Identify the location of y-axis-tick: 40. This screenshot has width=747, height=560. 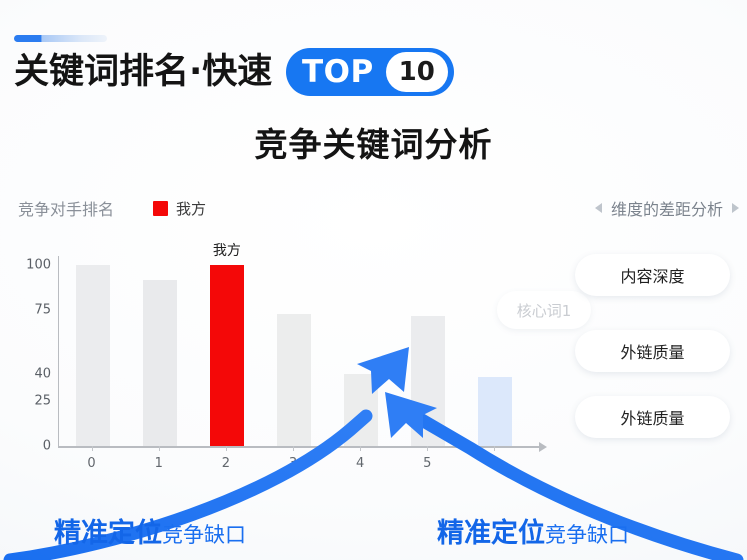
(42, 374).